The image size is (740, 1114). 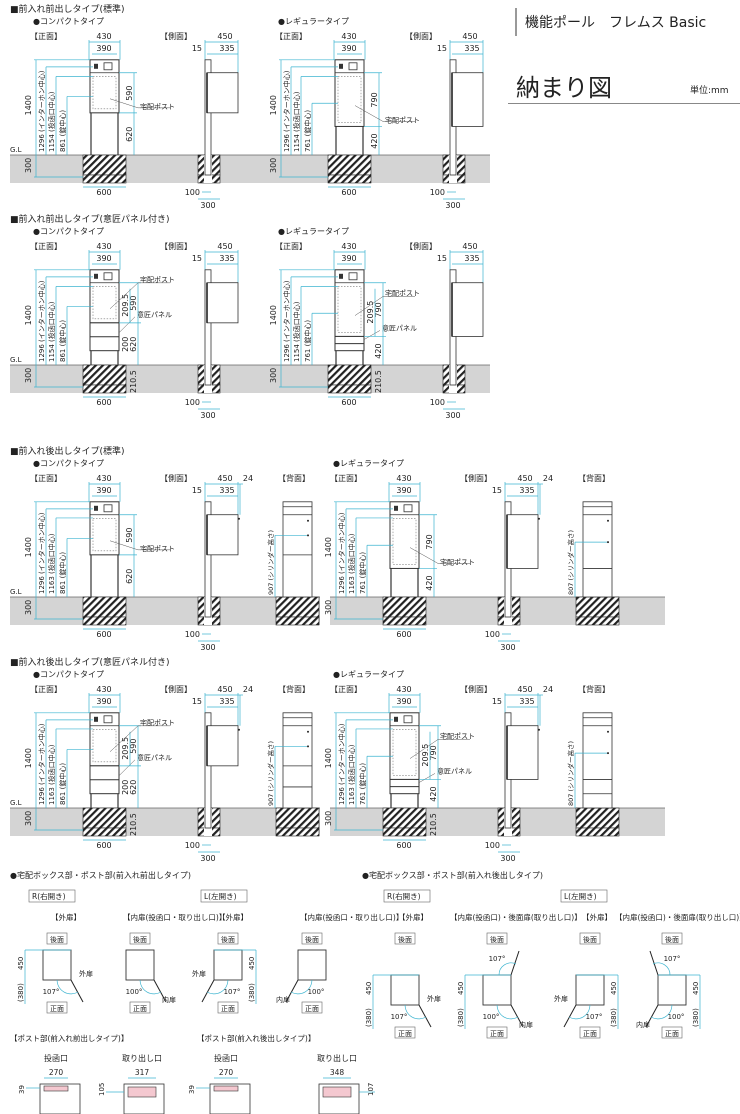 I want to click on panel-label: 意匠パネル, so click(x=454, y=770).